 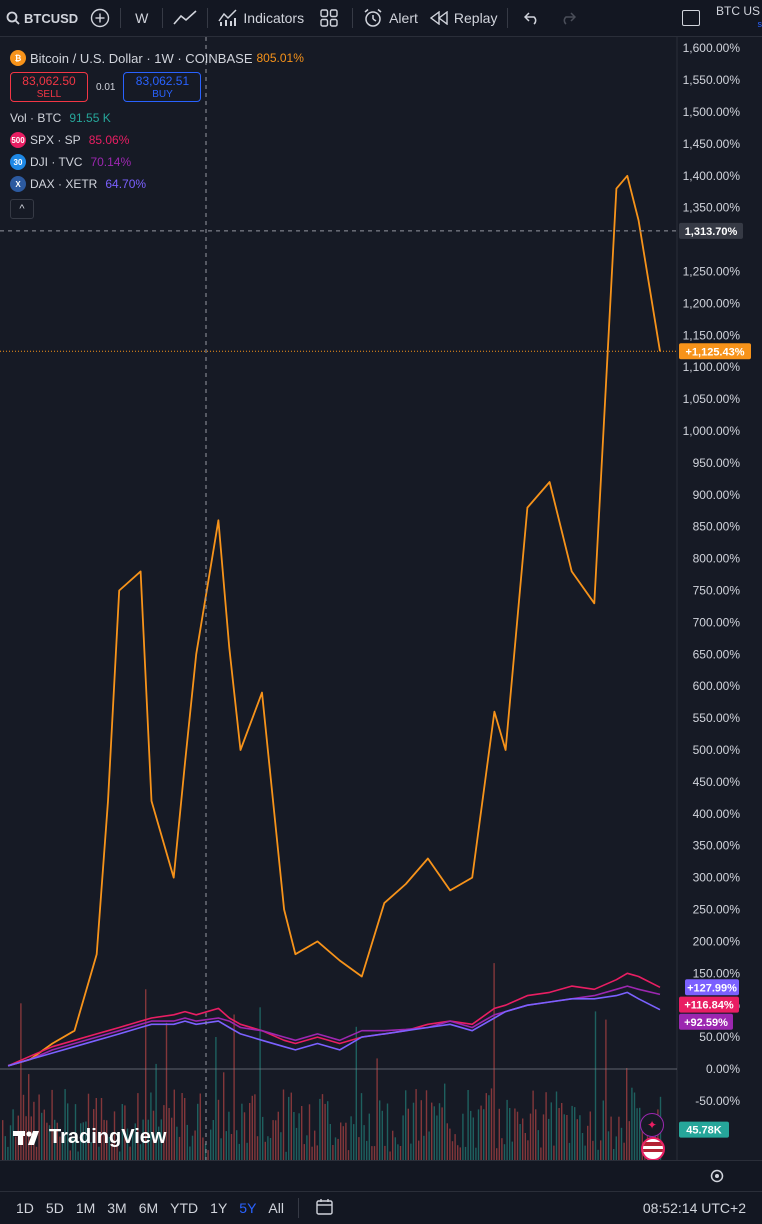 What do you see at coordinates (276, 1208) in the screenshot?
I see `range-button-all: All` at bounding box center [276, 1208].